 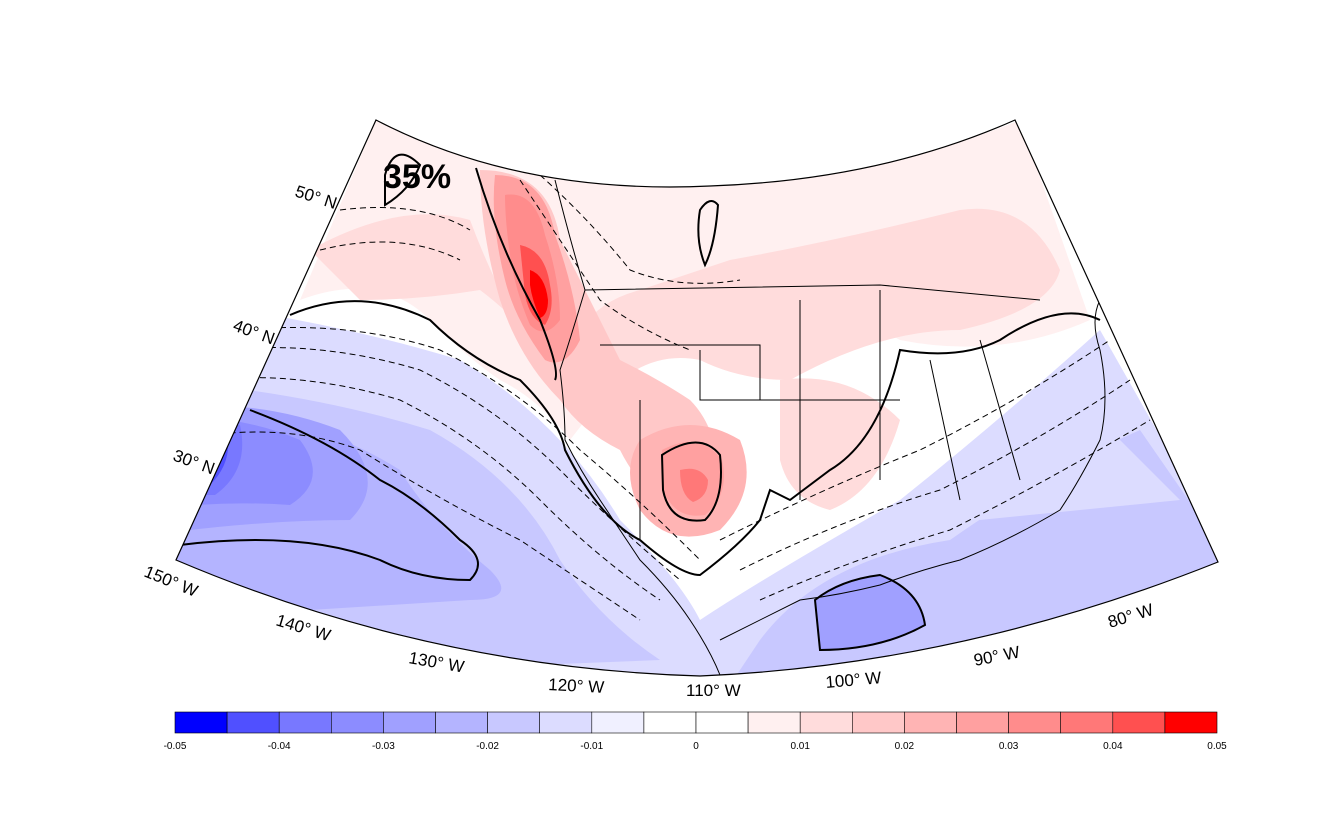 What do you see at coordinates (303, 628) in the screenshot?
I see `lon-label-140w: 140° W` at bounding box center [303, 628].